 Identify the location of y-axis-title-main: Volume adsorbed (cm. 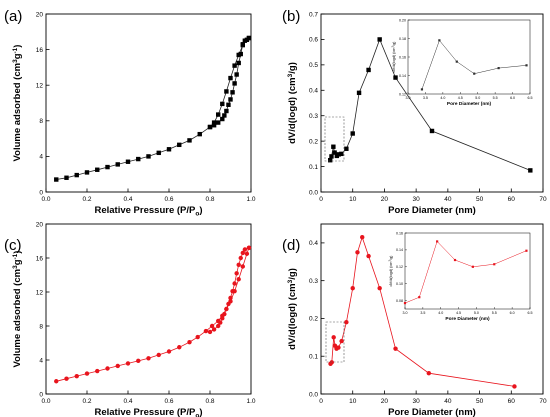
(17, 112).